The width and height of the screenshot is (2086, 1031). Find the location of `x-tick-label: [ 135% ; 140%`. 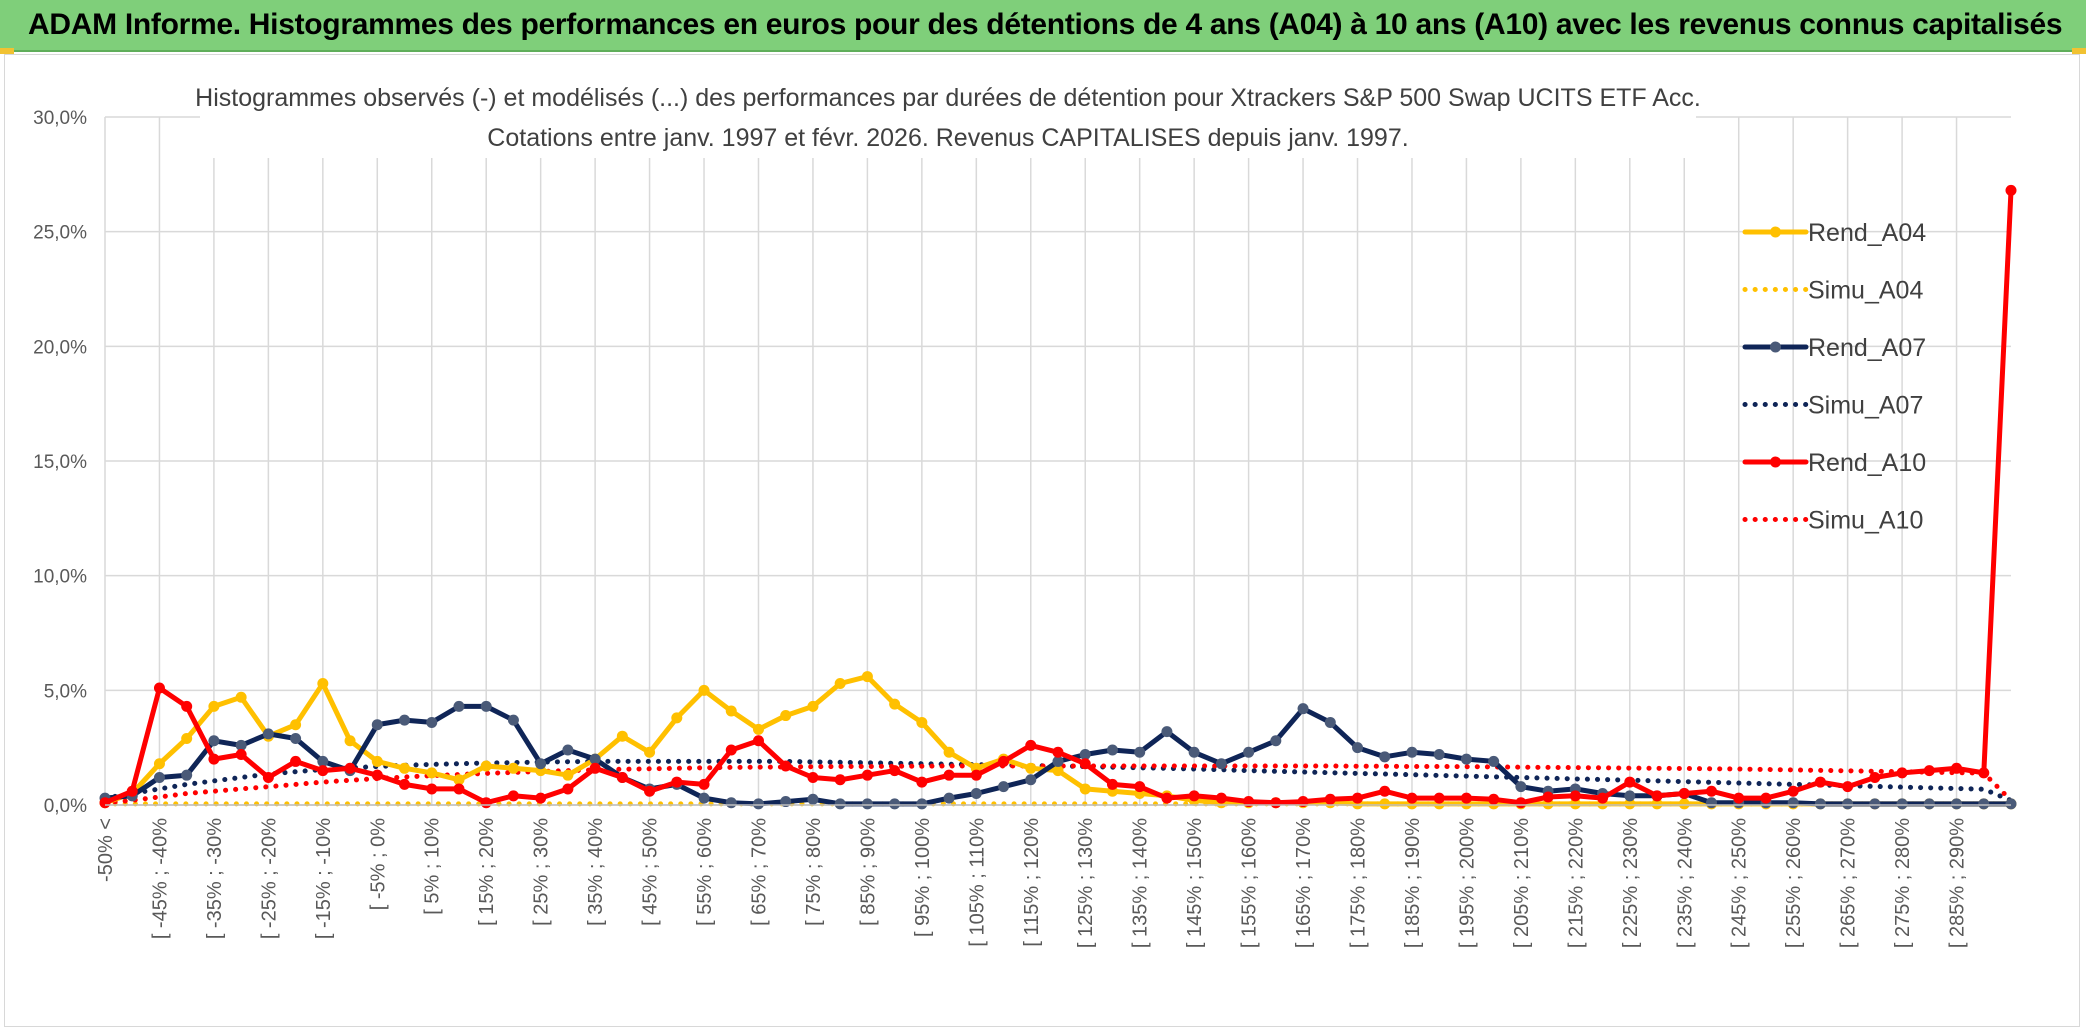

x-tick-label: [ 135% ; 140% is located at coordinates (1141, 883).